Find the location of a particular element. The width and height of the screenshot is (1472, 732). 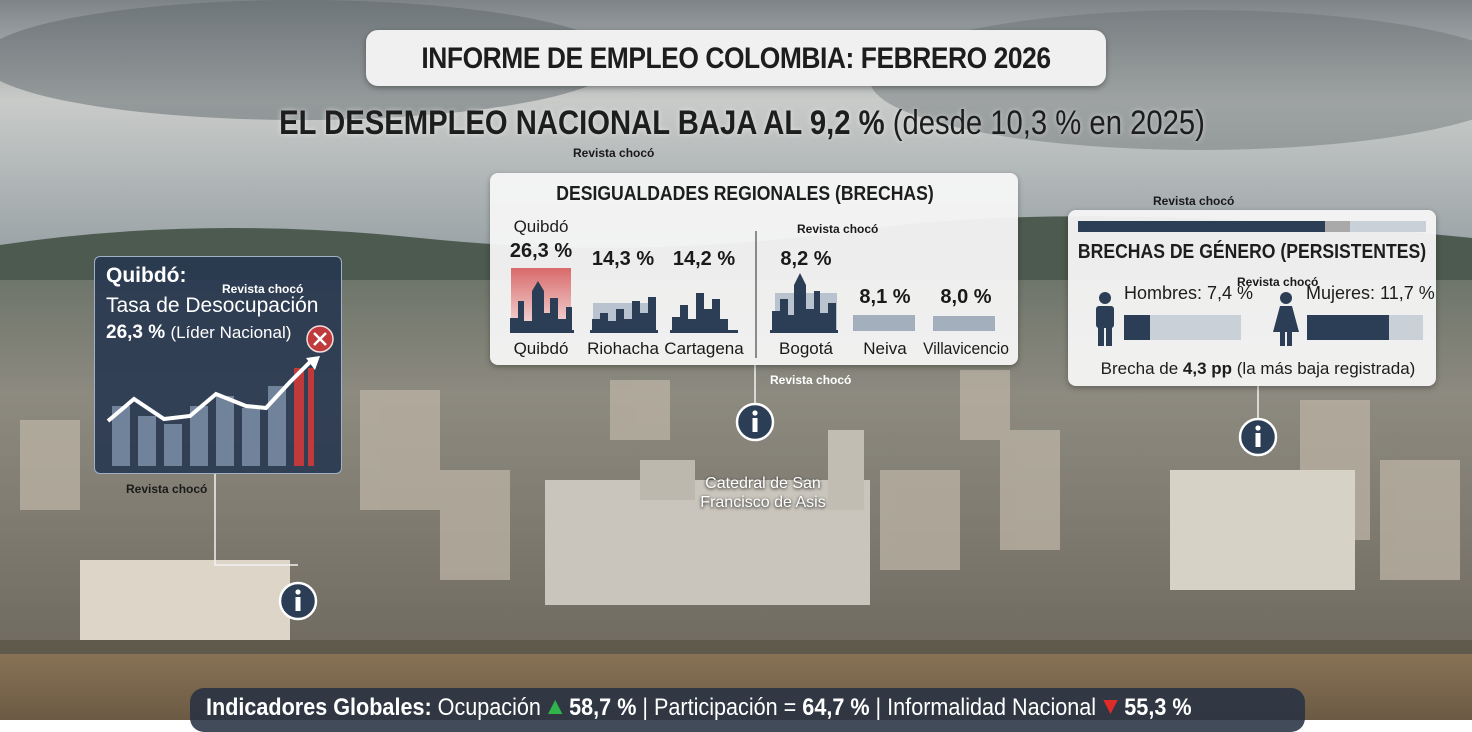

city-name: Bogotá is located at coordinates (806, 348).